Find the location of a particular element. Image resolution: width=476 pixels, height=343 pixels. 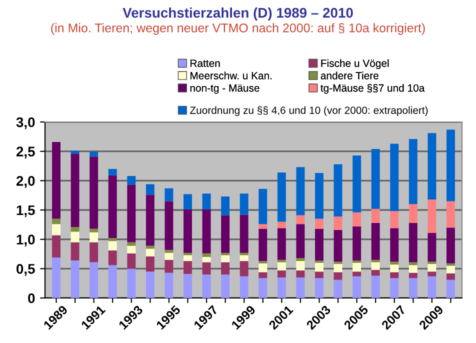

y-tick-label: 0 is located at coordinates (31, 298).